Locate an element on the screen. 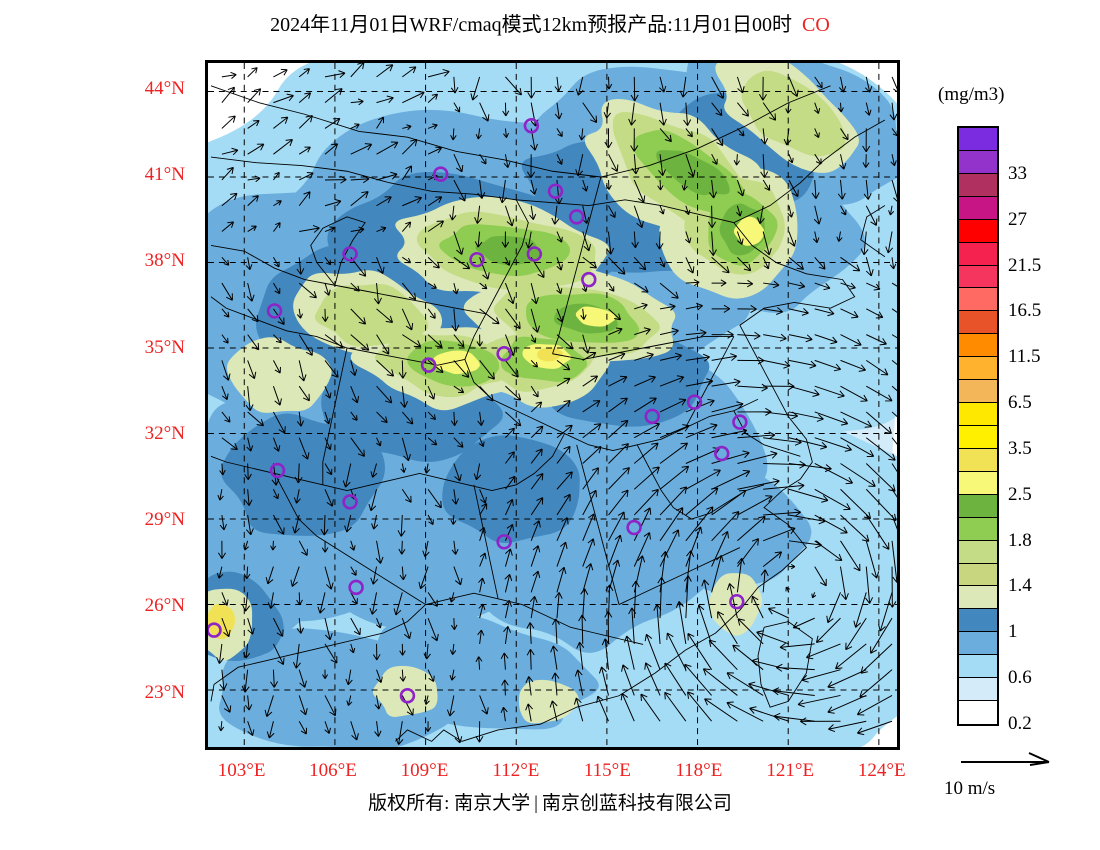 The width and height of the screenshot is (1100, 850). longitude-tick-label: 124°E is located at coordinates (881, 770).